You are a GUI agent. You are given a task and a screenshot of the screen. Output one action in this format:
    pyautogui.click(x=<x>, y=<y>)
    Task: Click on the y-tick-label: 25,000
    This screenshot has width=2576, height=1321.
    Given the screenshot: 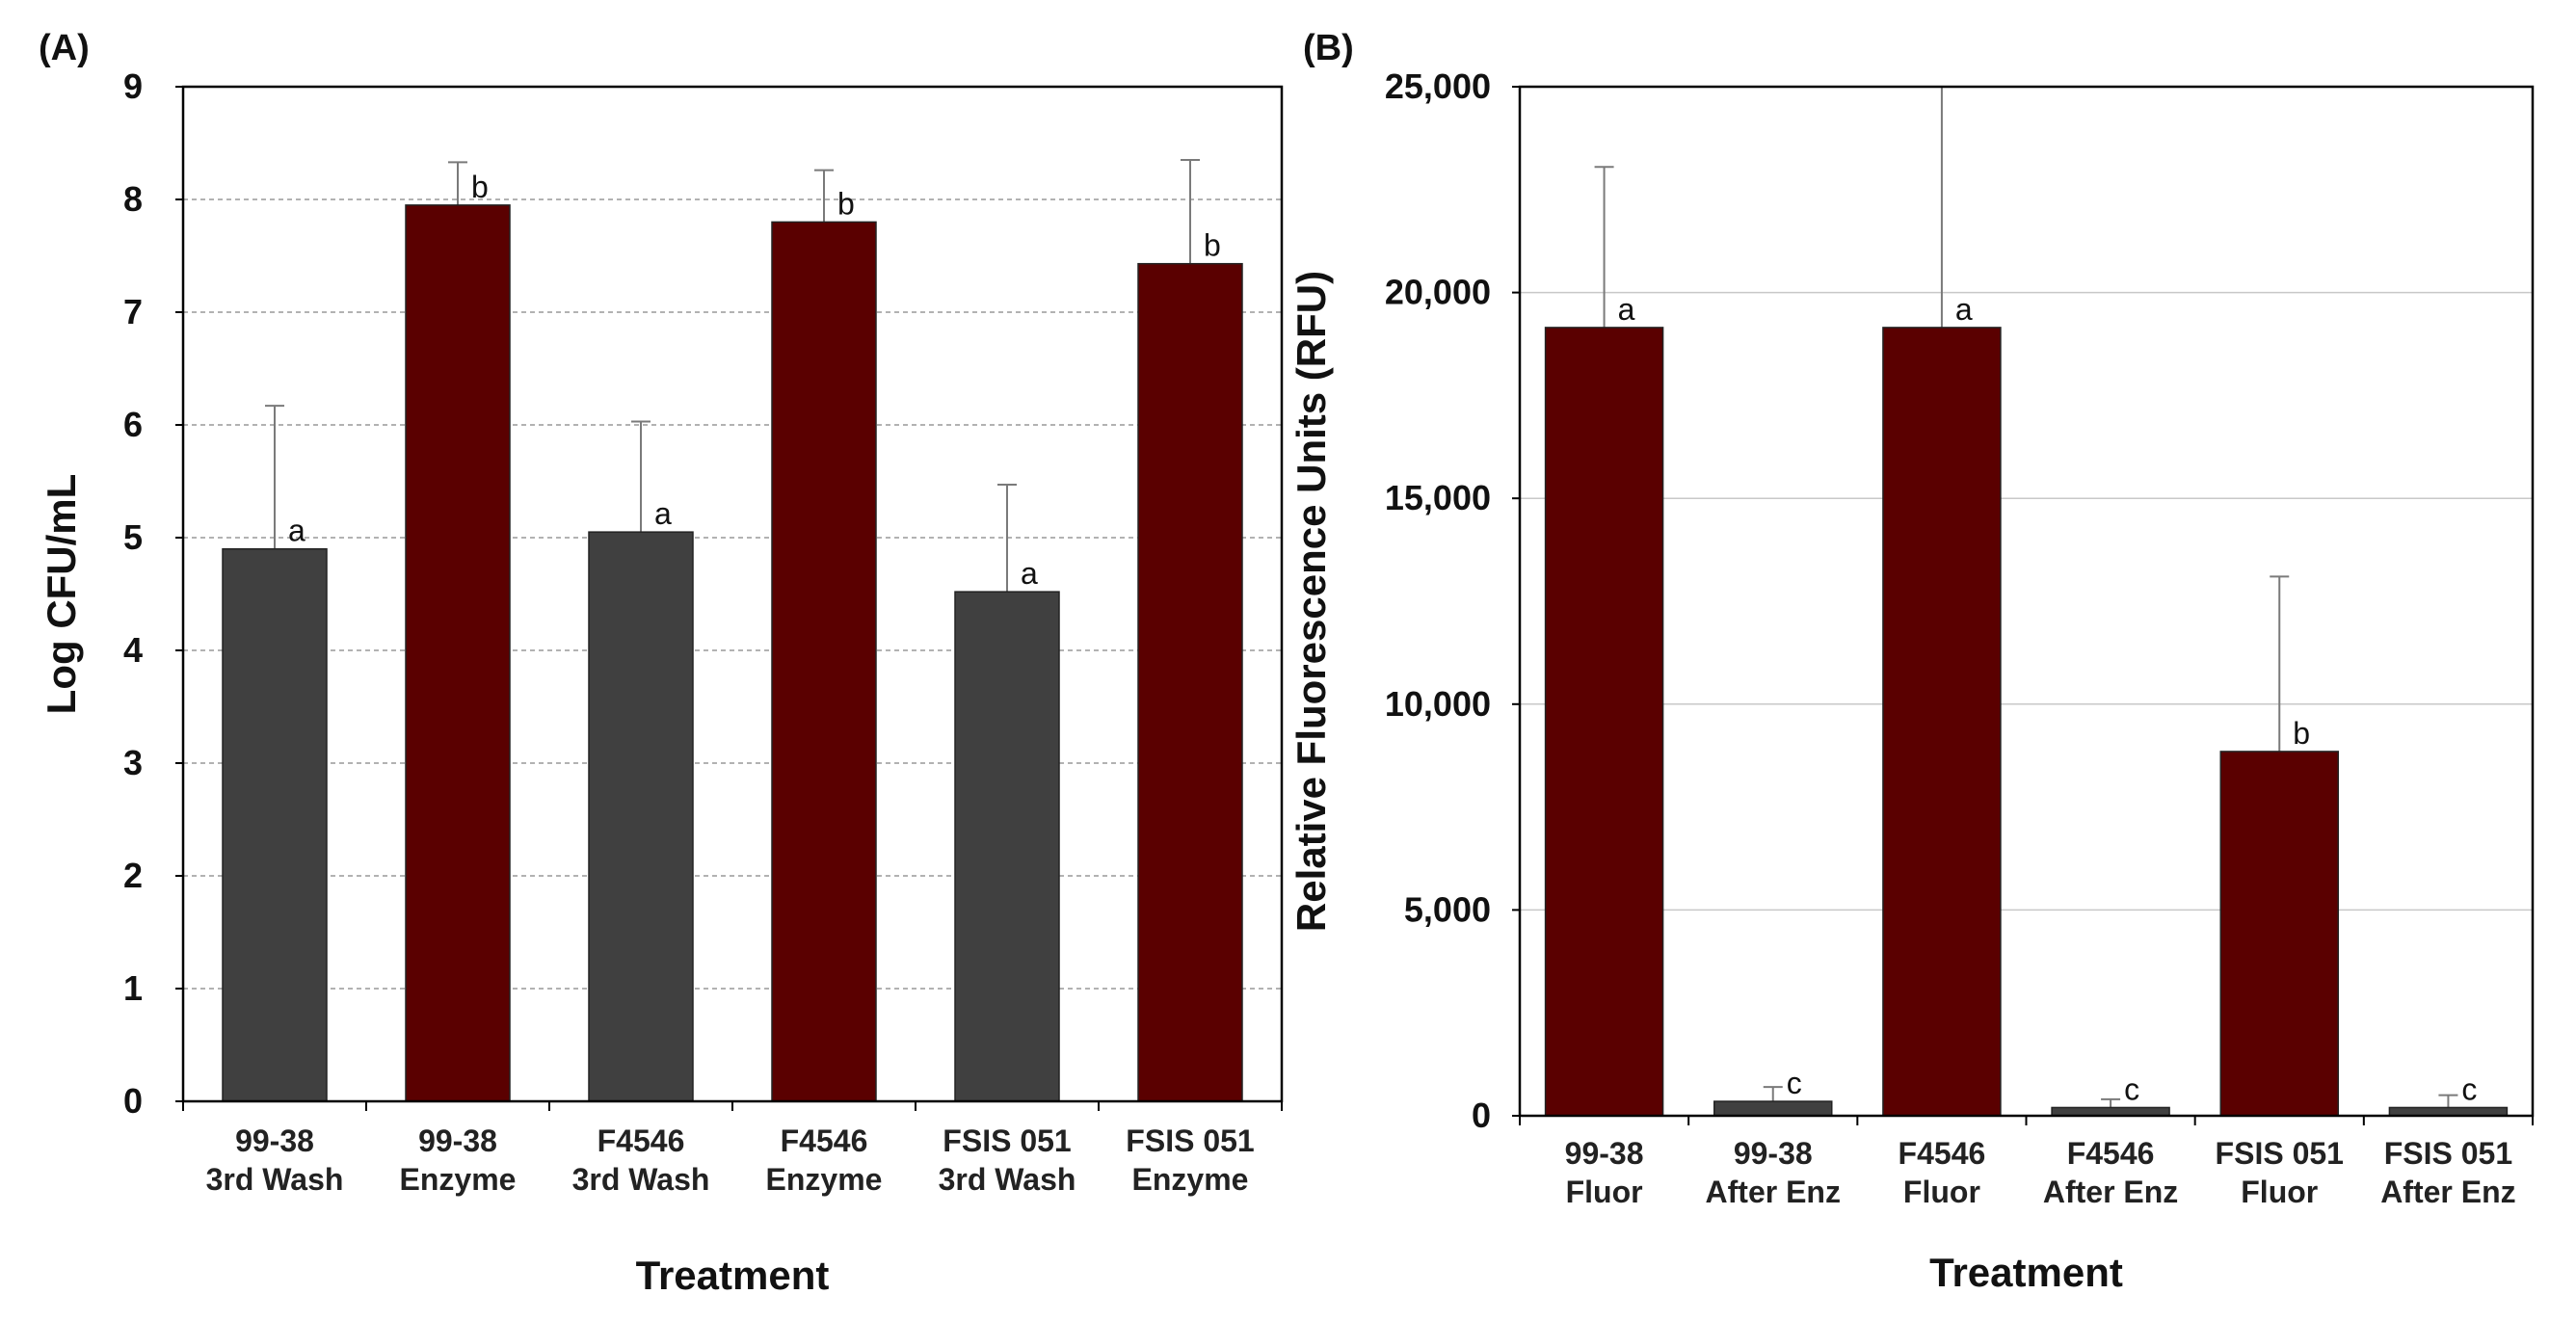 What is the action you would take?
    pyautogui.click(x=1438, y=86)
    